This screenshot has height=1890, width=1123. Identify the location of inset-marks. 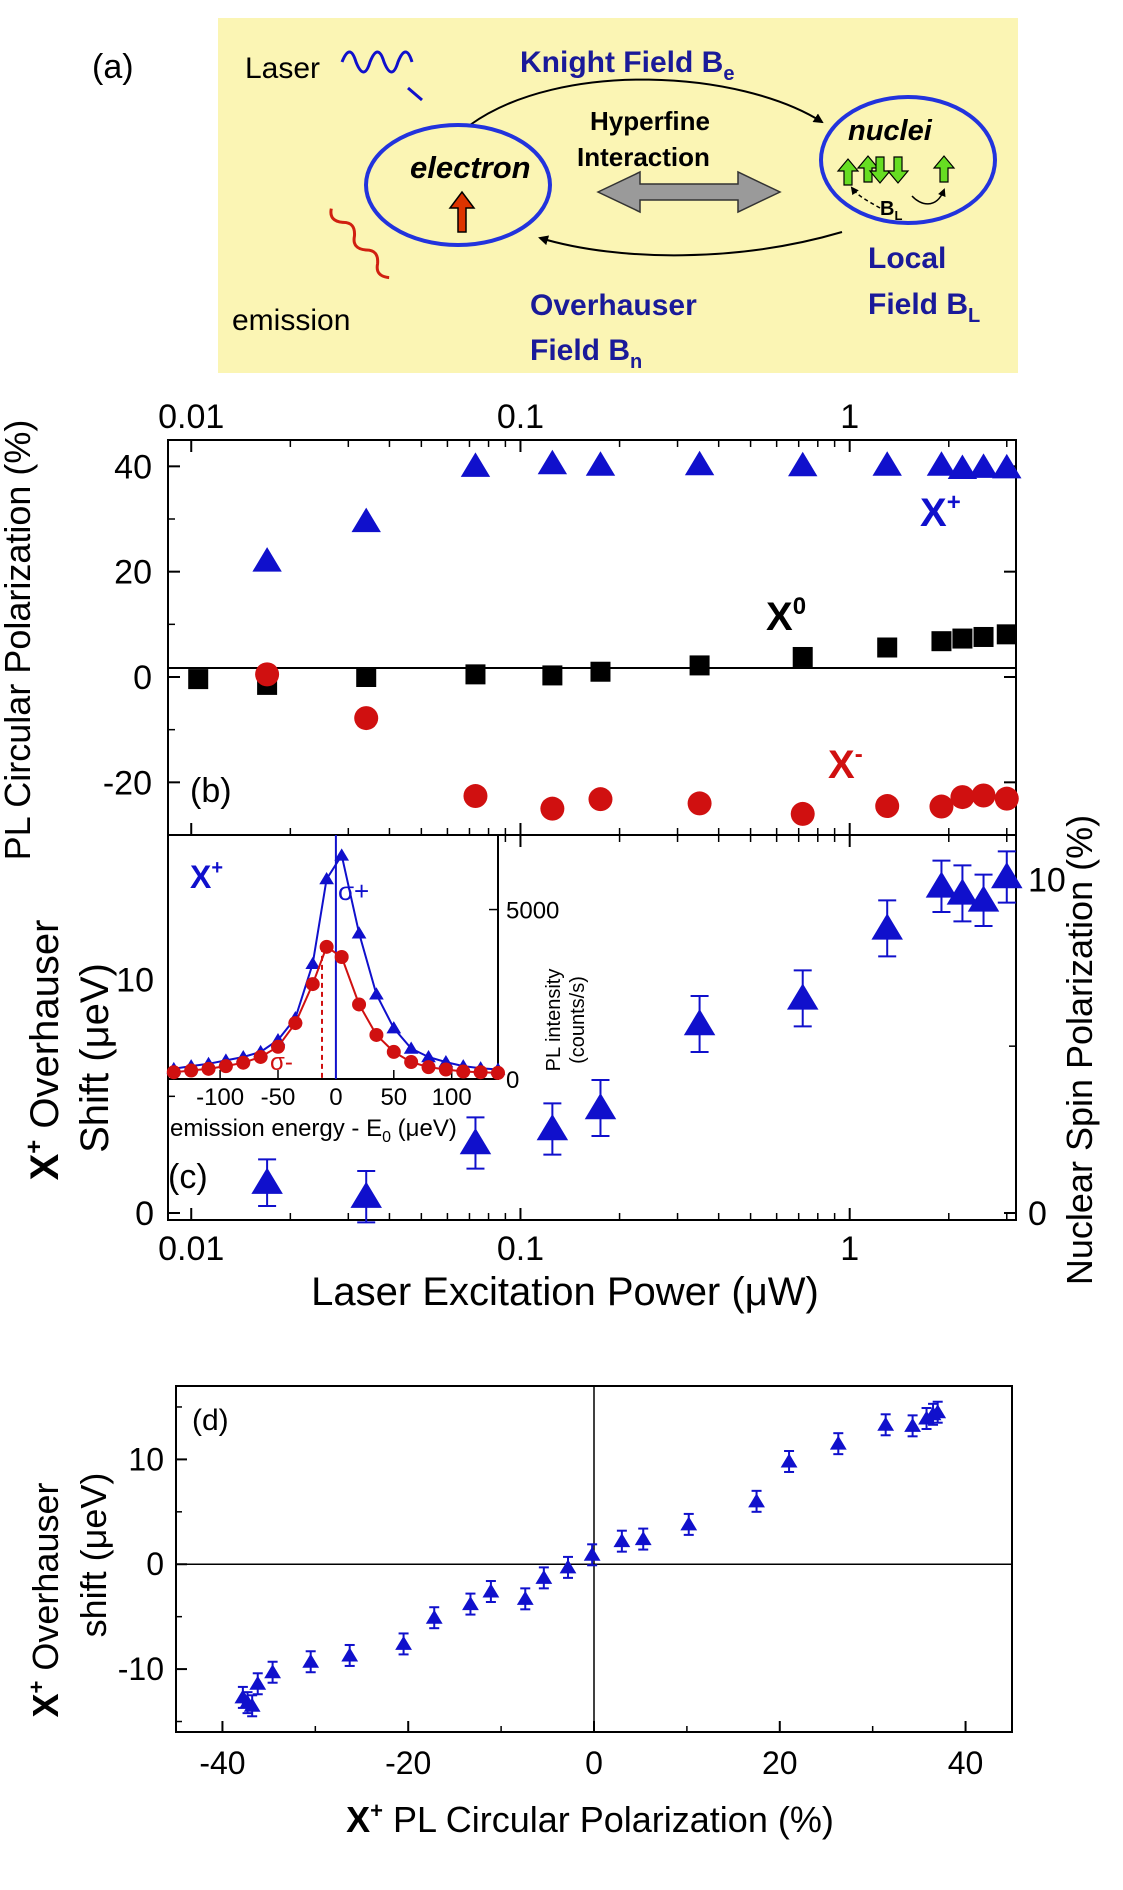
(336, 957).